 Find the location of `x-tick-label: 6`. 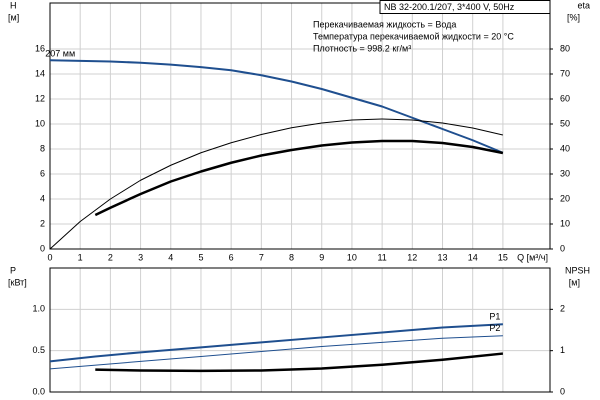

x-tick-label: 6 is located at coordinates (231, 257).